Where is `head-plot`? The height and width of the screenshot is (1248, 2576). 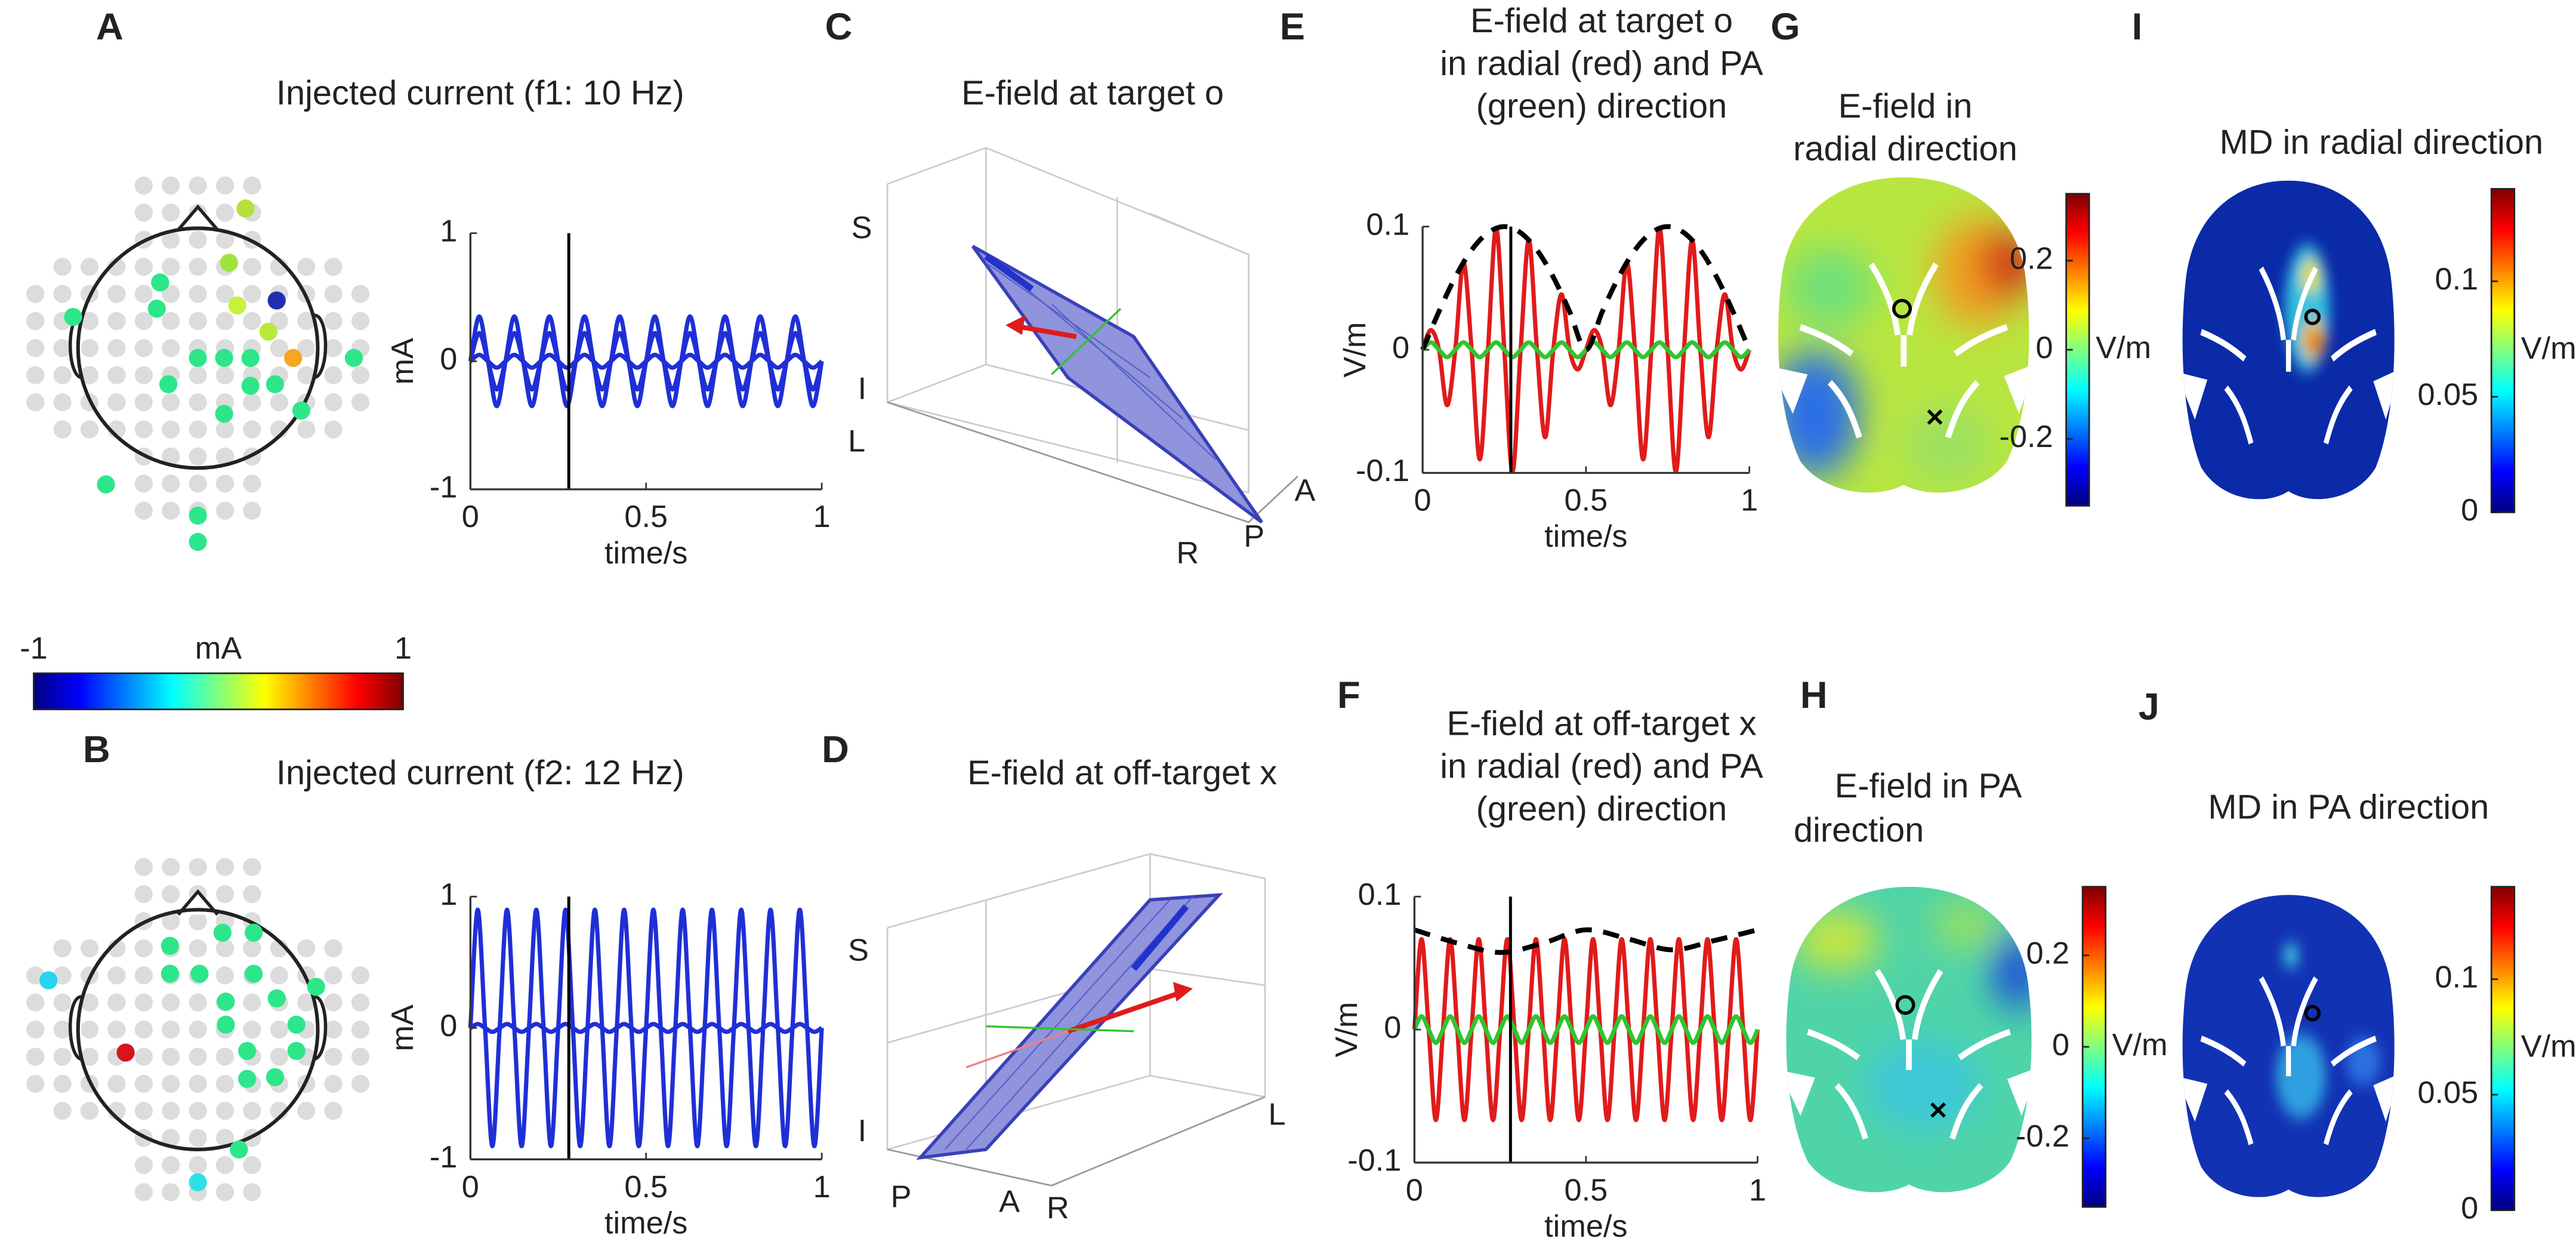
head-plot is located at coordinates (198, 1029).